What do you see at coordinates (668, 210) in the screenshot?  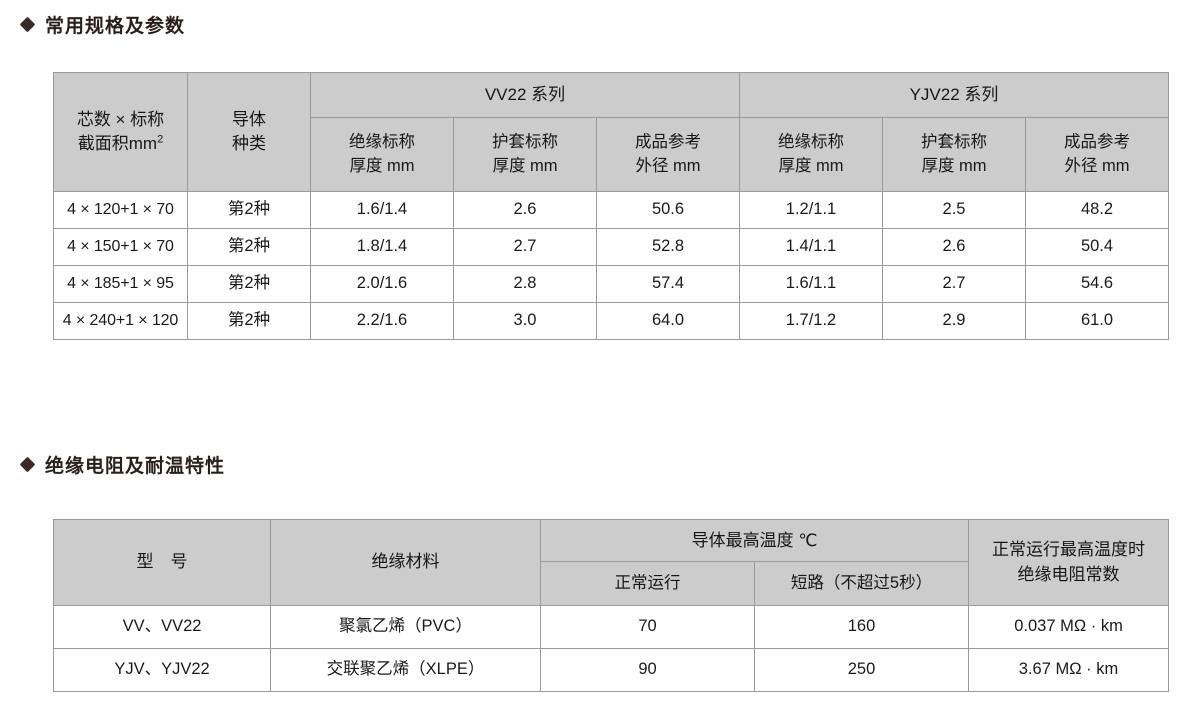 I see `cell-vv22-outer: 50.6` at bounding box center [668, 210].